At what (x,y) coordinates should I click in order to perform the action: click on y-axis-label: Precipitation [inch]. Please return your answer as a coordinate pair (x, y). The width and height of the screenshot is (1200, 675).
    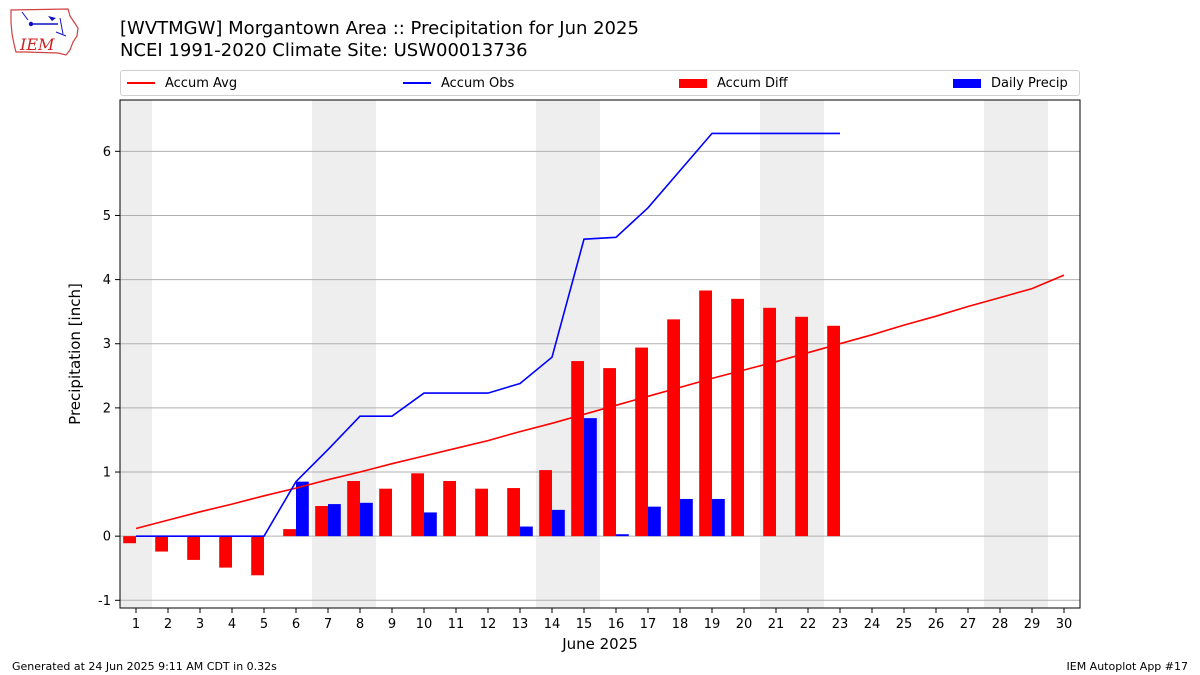
    Looking at the image, I should click on (75, 354).